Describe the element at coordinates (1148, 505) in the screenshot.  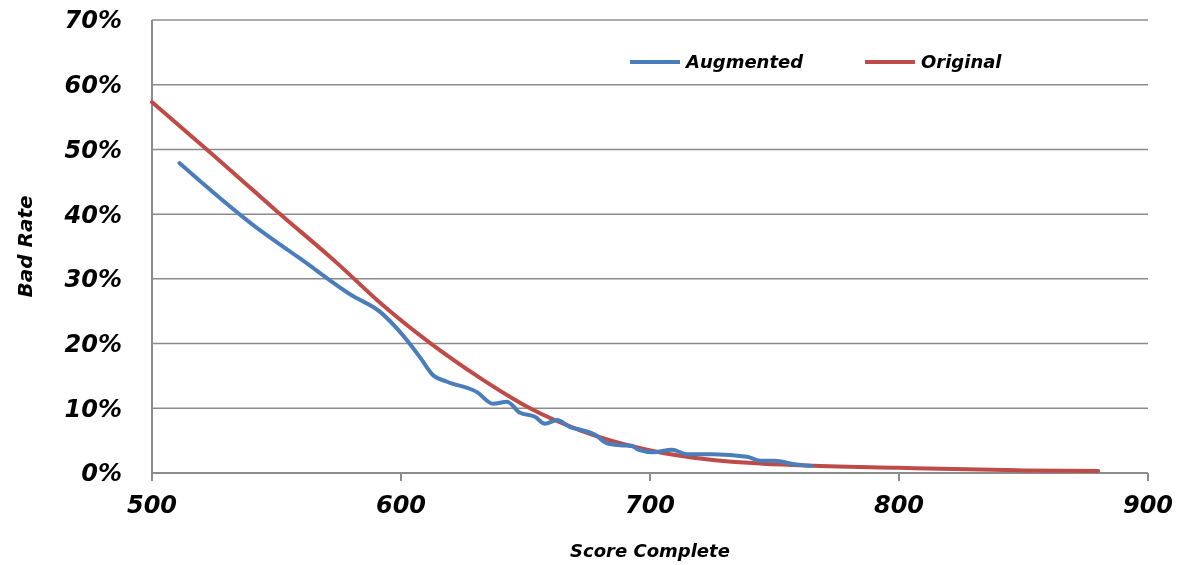
I see `x-tick-label: 900` at that location.